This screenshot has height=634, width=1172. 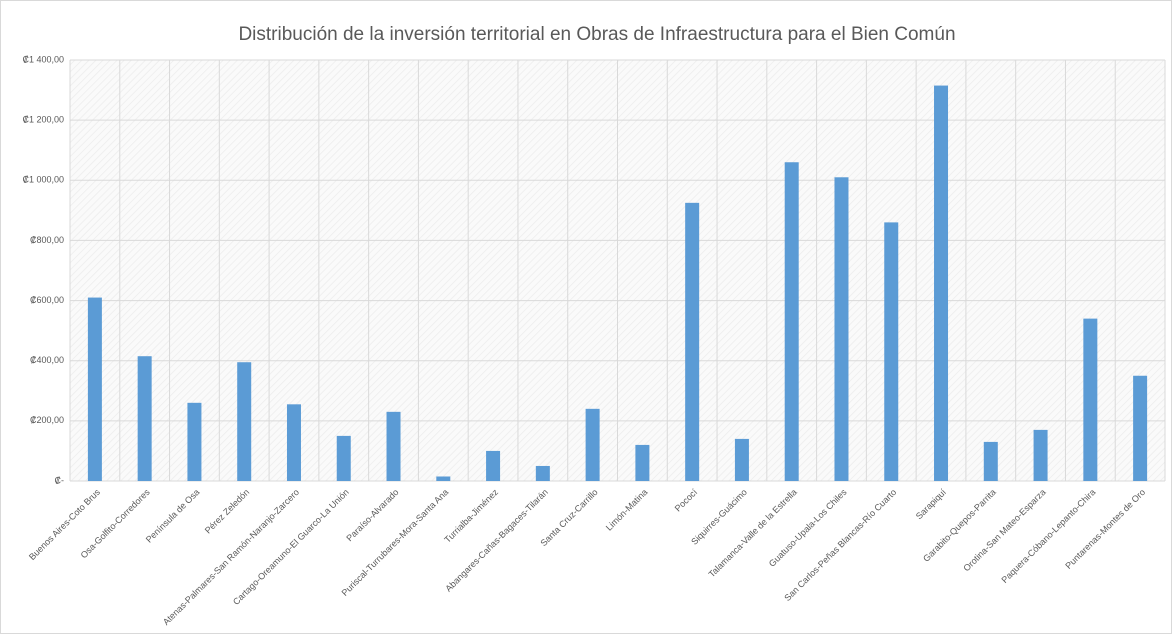 What do you see at coordinates (47, 300) in the screenshot?
I see `y-tick-label: ₡600,00` at bounding box center [47, 300].